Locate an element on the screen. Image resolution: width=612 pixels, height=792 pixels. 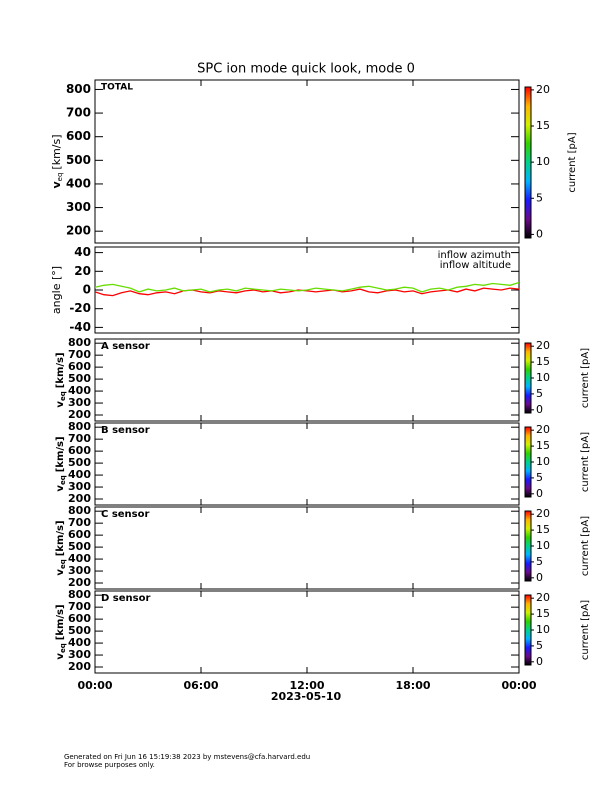
panel-label: TOTAL is located at coordinates (117, 88).